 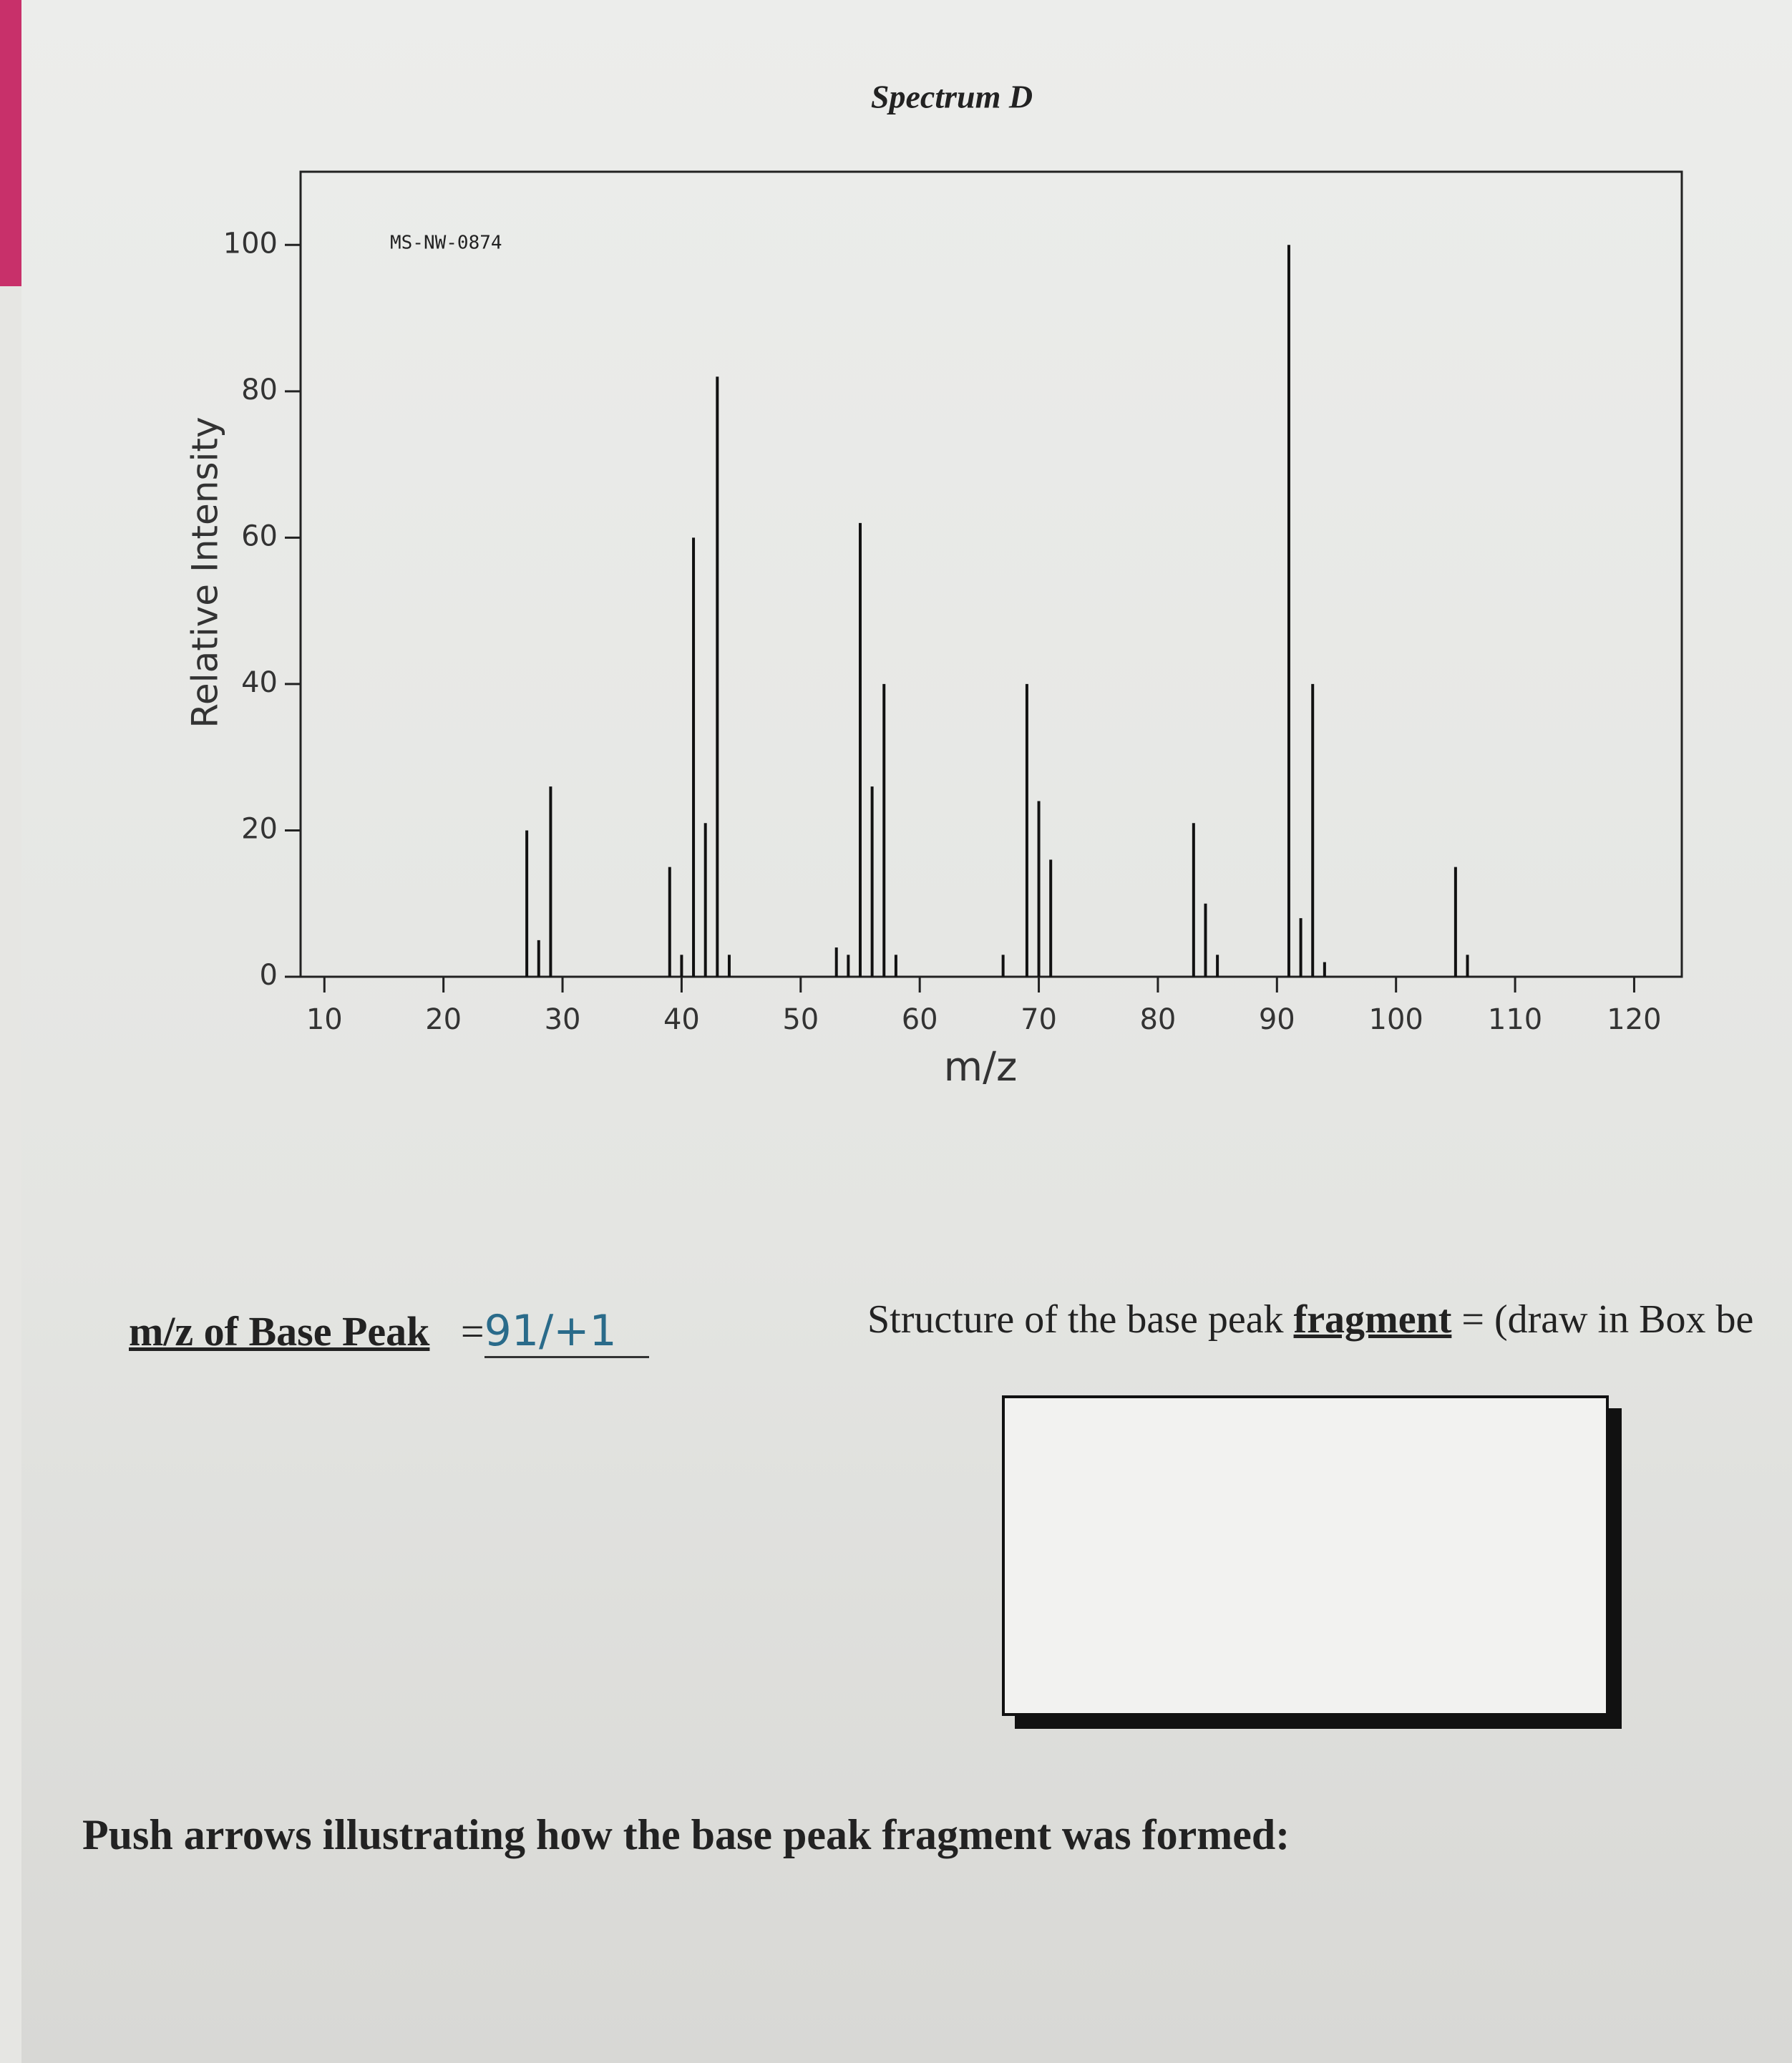 What do you see at coordinates (1607, 1319) in the screenshot?
I see `suffix: = (draw in Box be` at bounding box center [1607, 1319].